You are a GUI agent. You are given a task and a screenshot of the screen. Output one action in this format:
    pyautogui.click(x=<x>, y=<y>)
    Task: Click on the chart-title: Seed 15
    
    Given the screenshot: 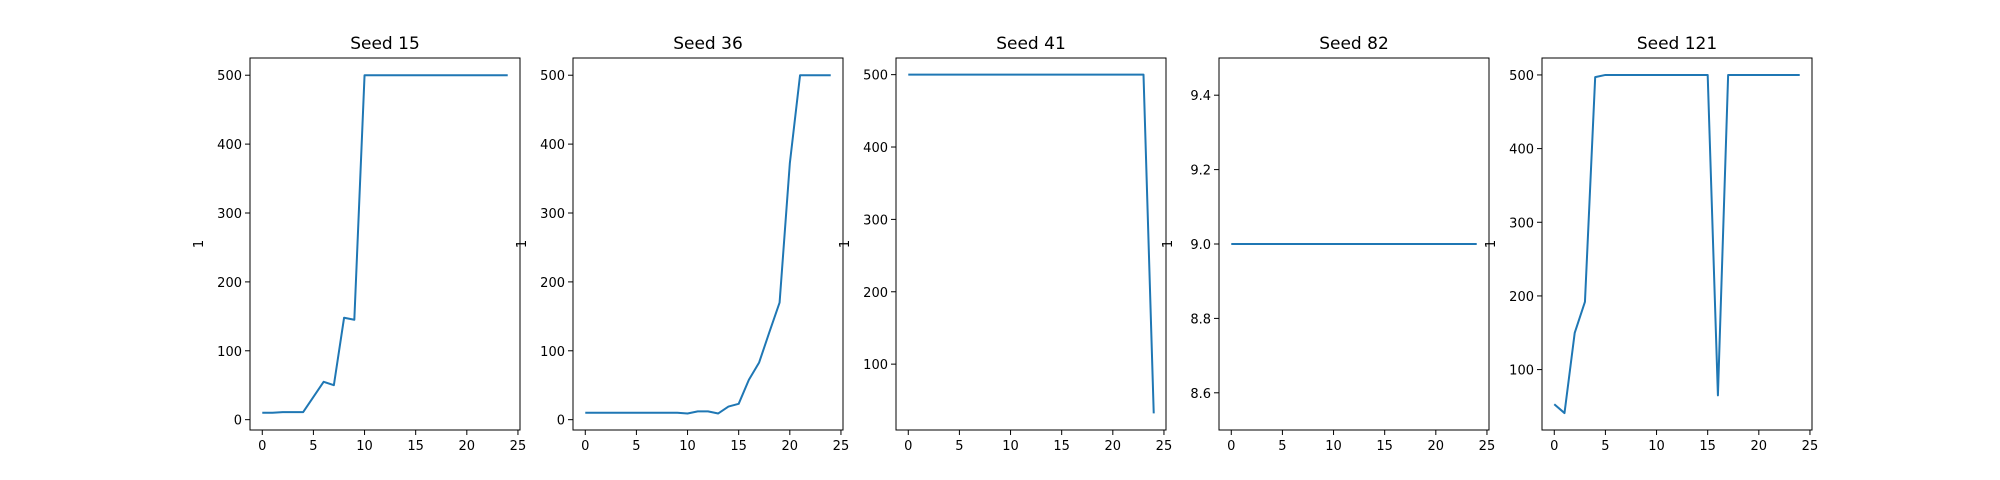 What is the action you would take?
    pyautogui.click(x=385, y=44)
    